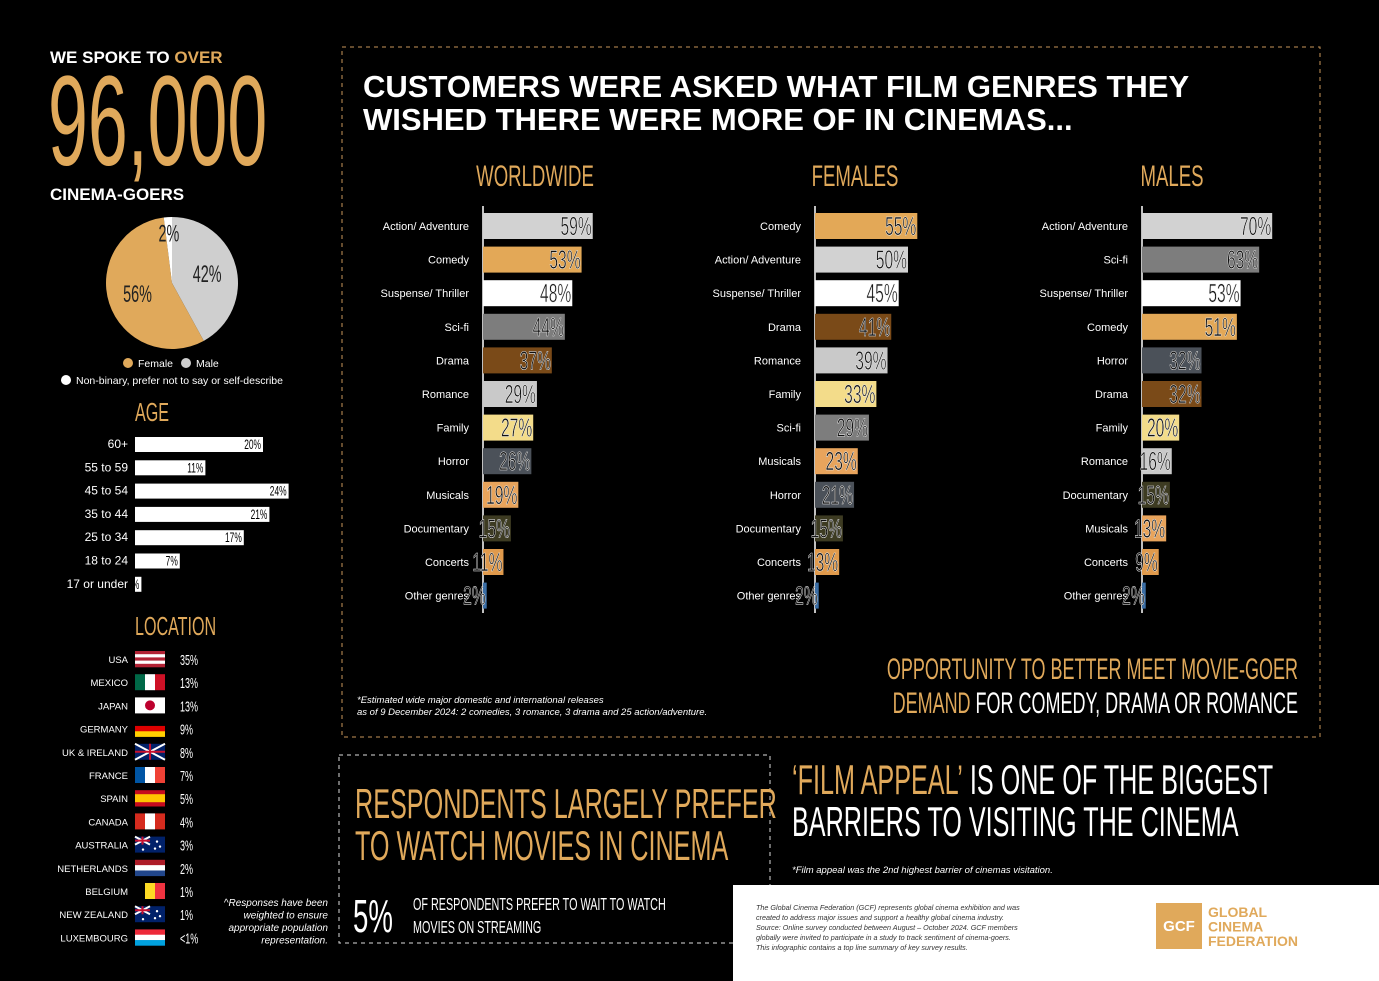 Image resolution: width=1379 pixels, height=981 pixels. I want to click on genre-value: 37%, so click(535, 360).